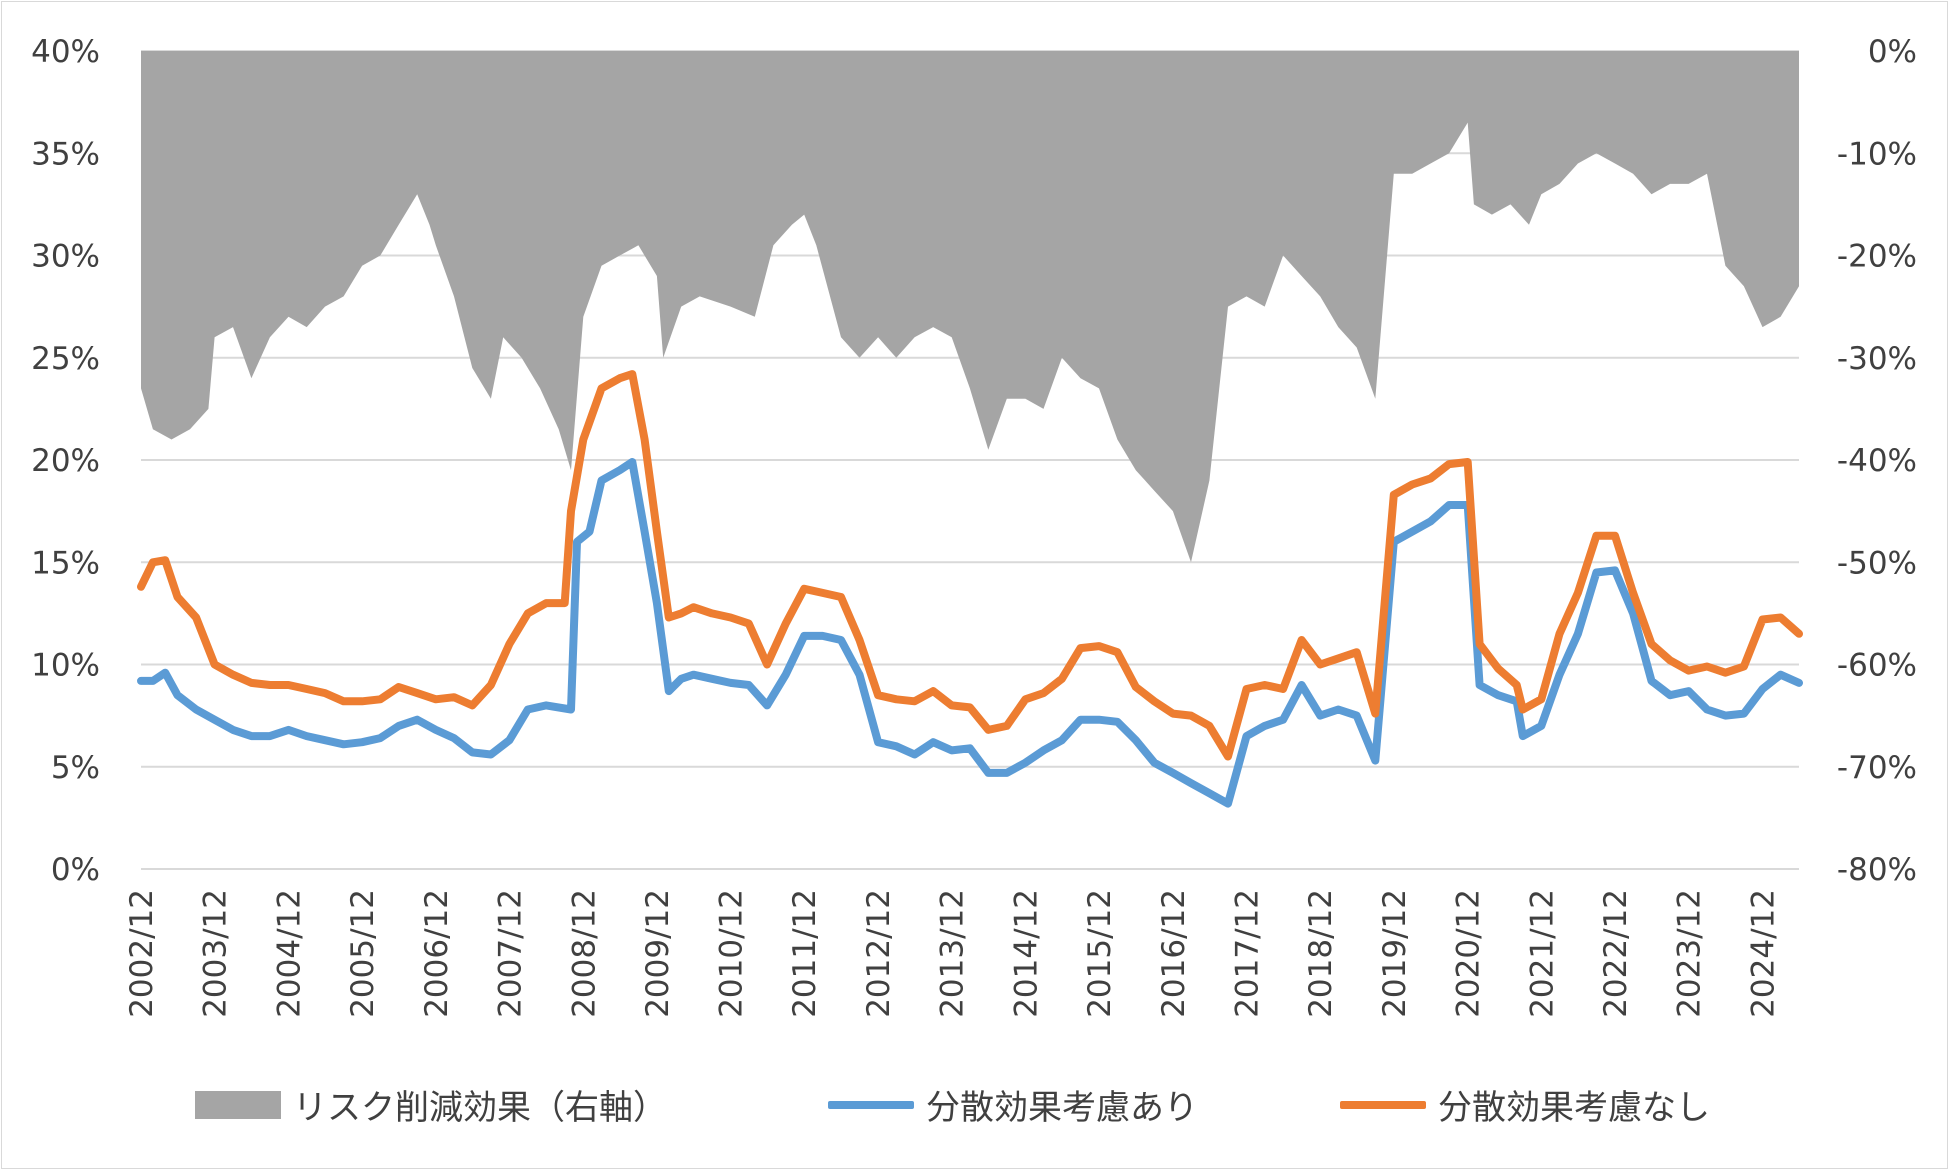 The width and height of the screenshot is (1951, 1172). What do you see at coordinates (238, 1104) in the screenshot?
I see `legend-swatch-area` at bounding box center [238, 1104].